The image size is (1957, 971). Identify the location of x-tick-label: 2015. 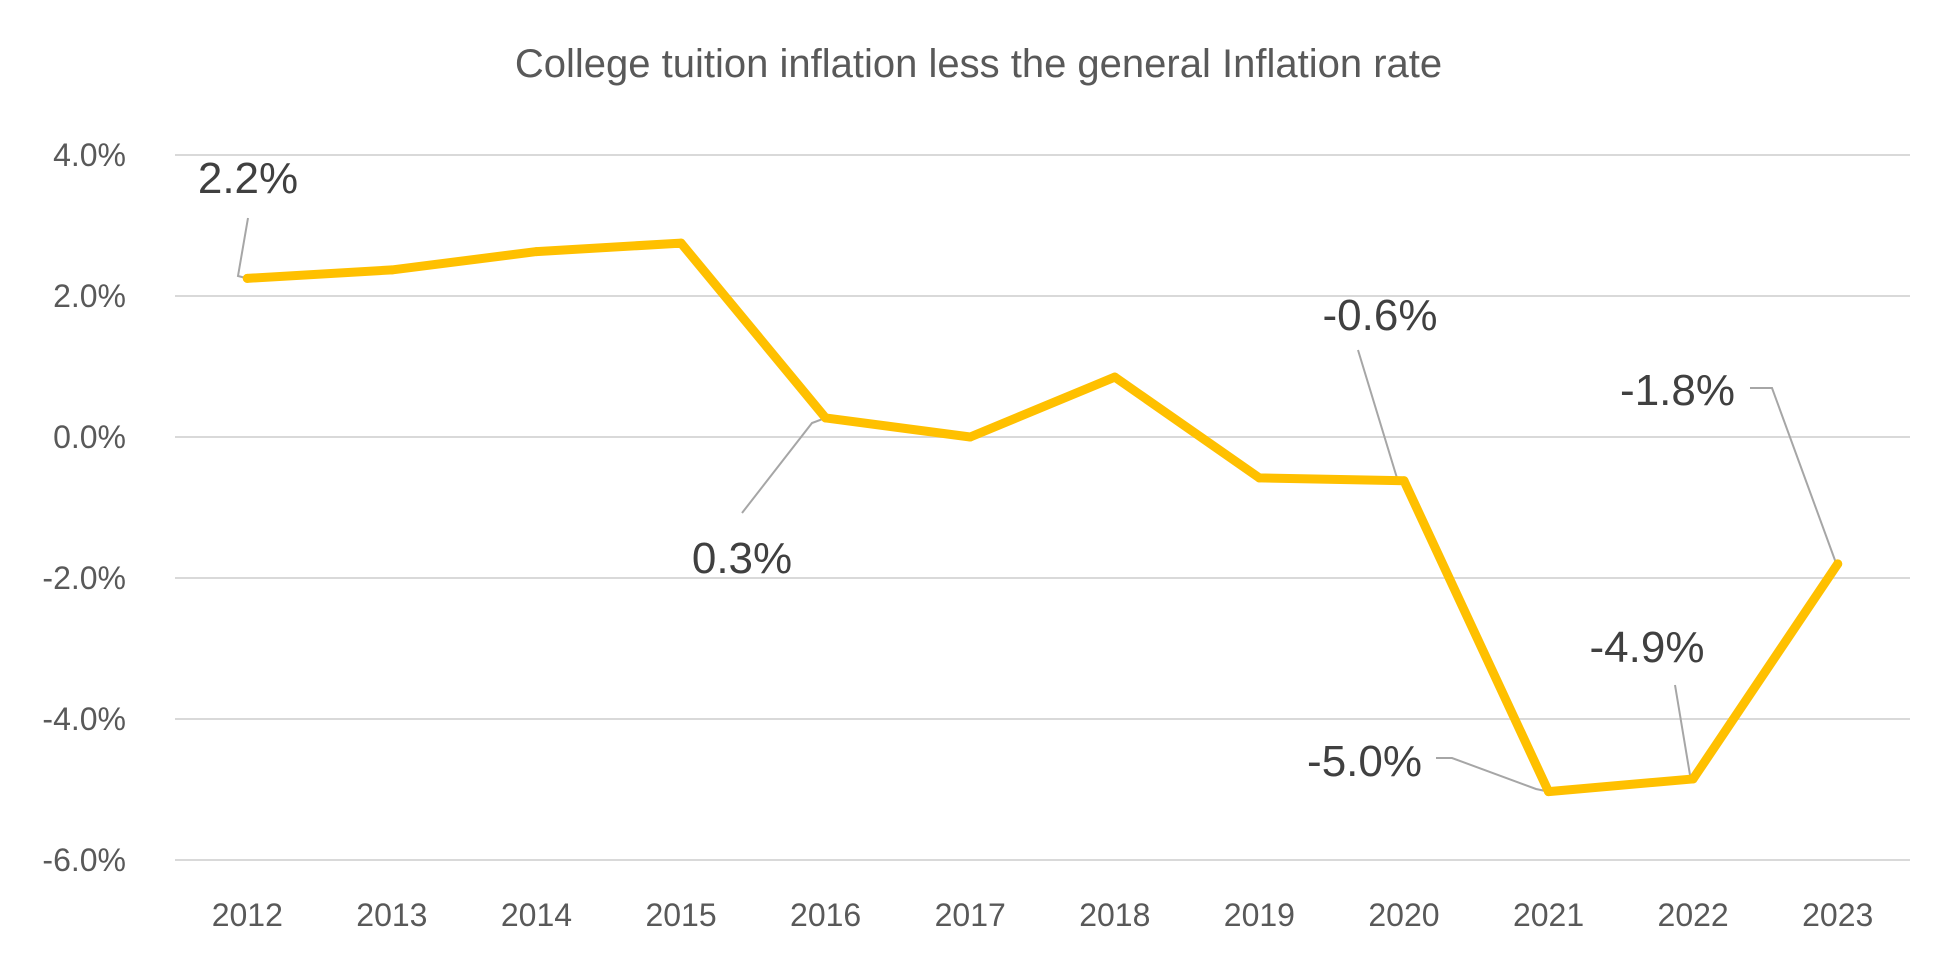
(680, 915).